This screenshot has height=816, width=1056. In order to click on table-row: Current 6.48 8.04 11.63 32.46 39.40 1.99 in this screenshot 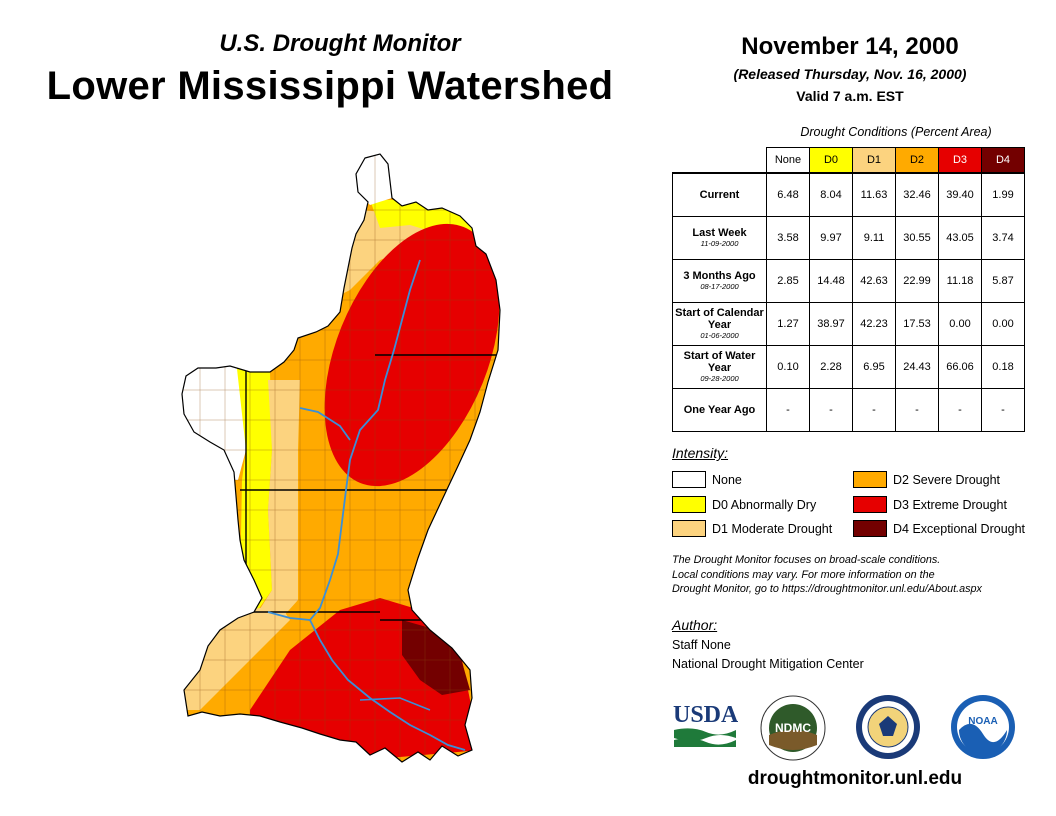, I will do `click(848, 194)`.